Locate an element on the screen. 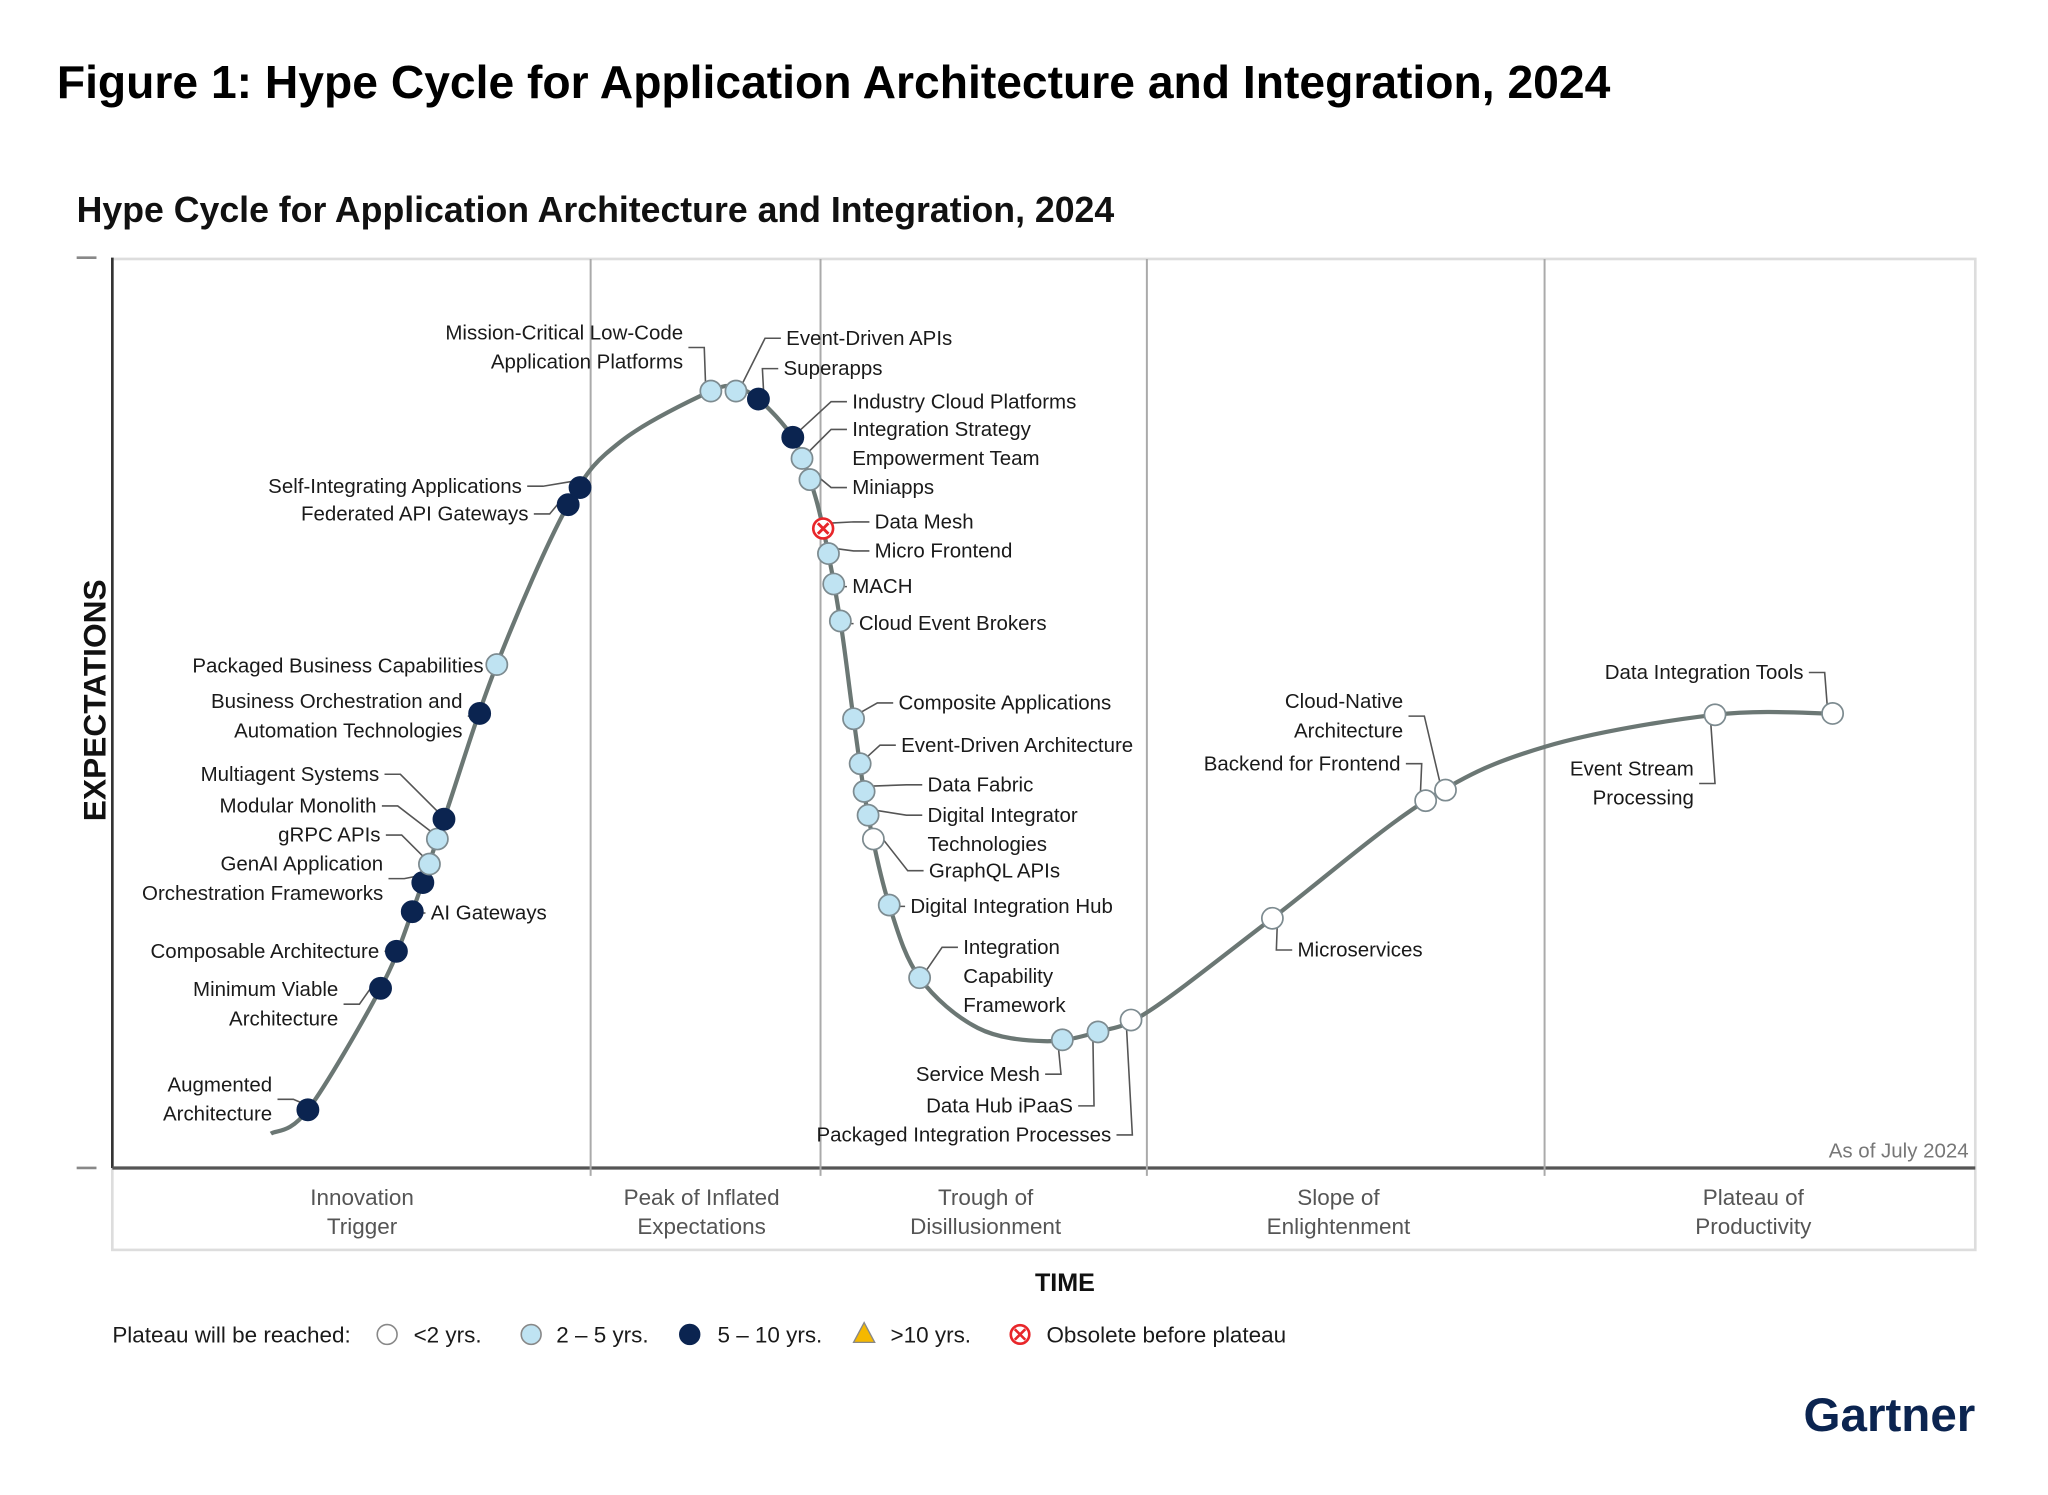 This screenshot has height=1495, width=2048. legend-label: >10 yrs. is located at coordinates (931, 1334).